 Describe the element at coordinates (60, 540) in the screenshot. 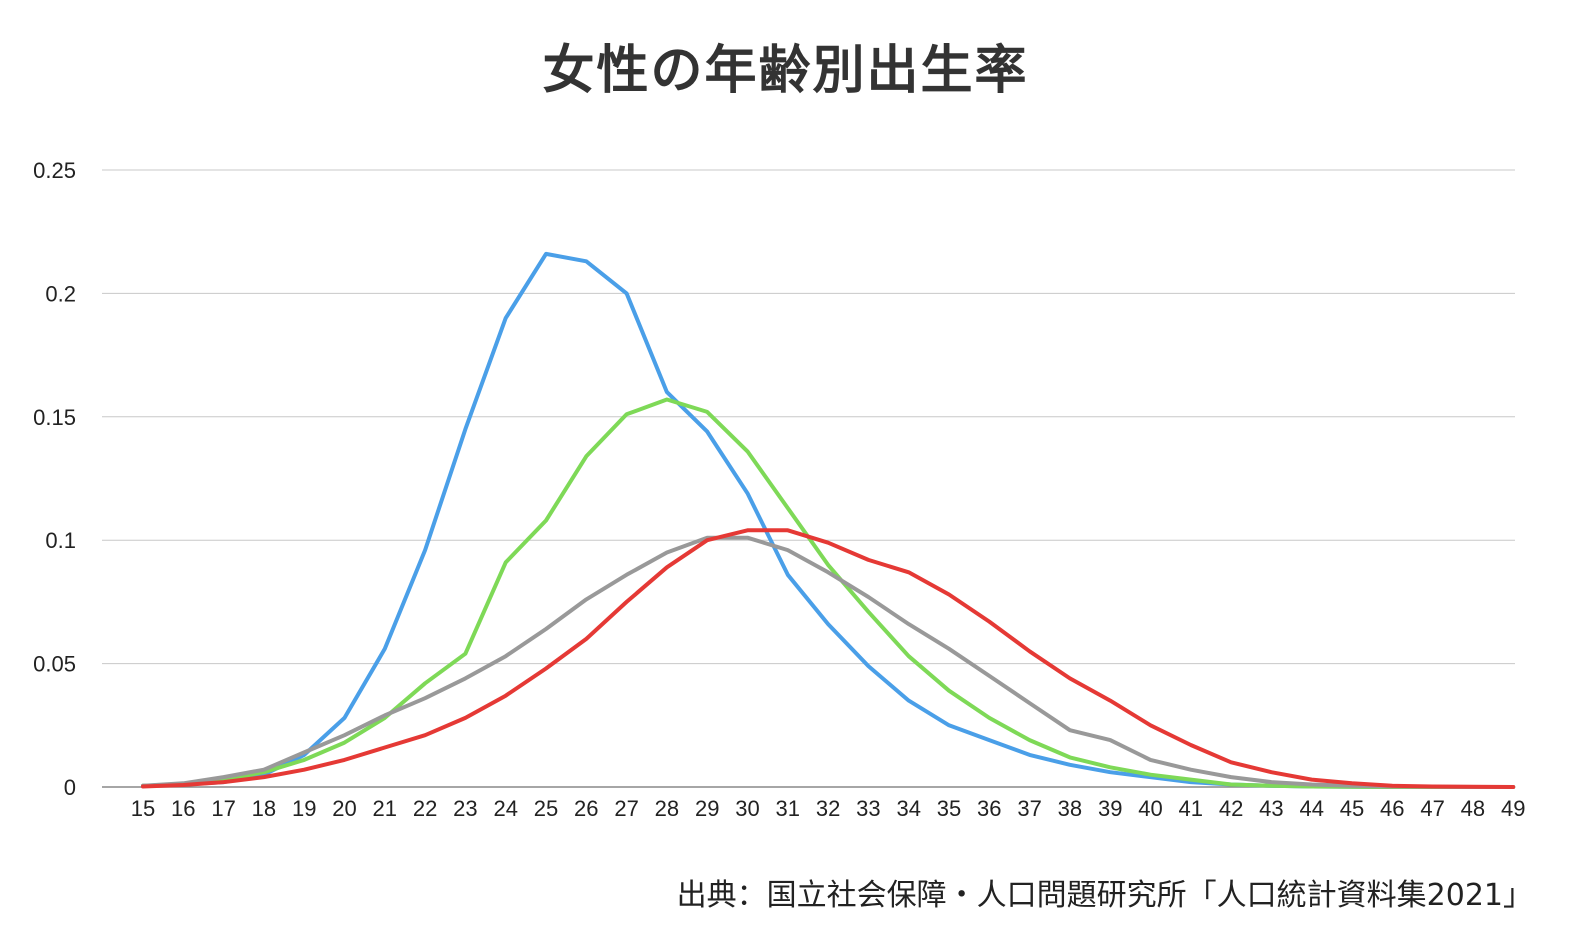

I see `y-tick-label: 0.1` at that location.